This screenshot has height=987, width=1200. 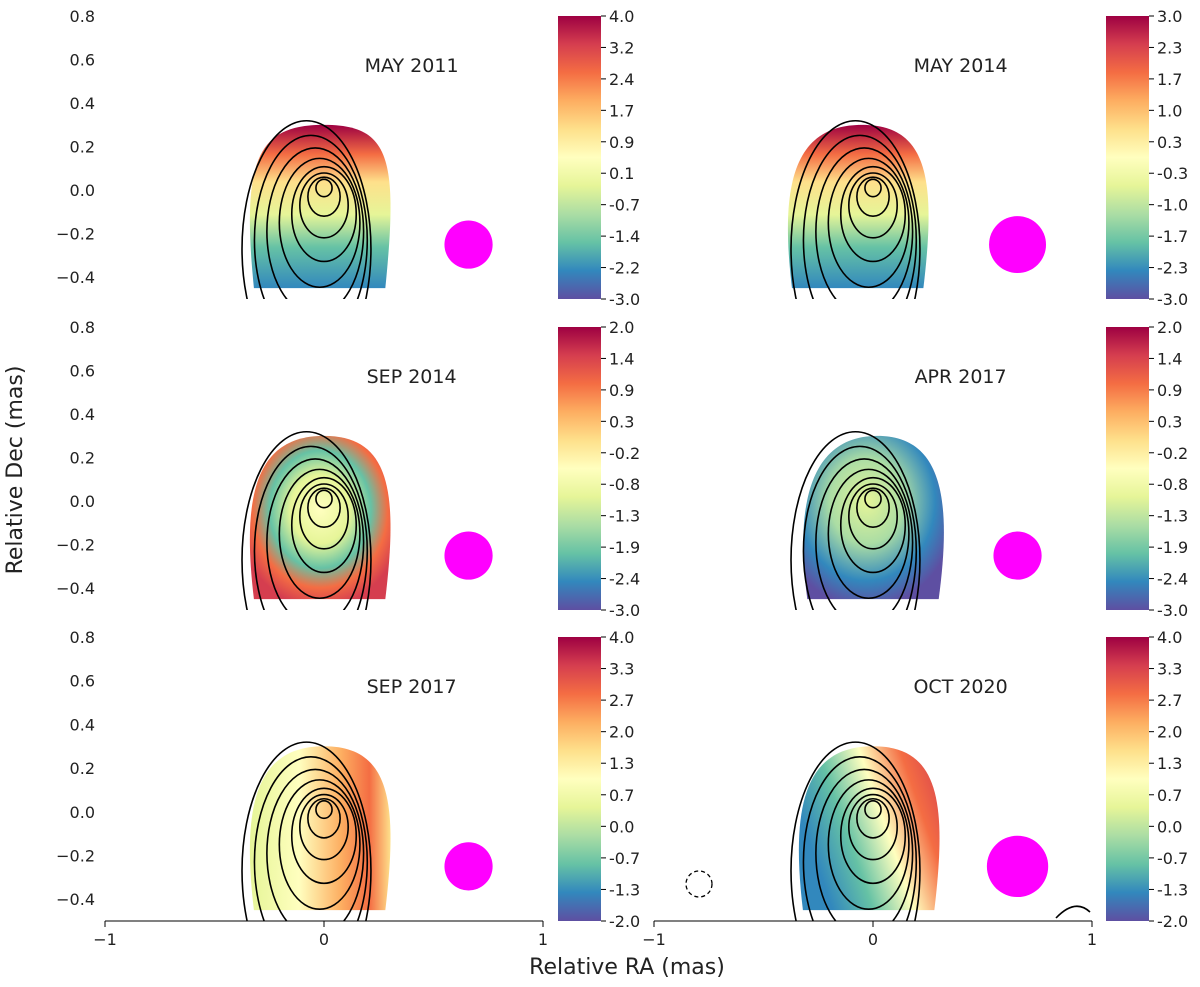 I want to click on colorbar-tick-label: 2.3, so click(x=1169, y=47).